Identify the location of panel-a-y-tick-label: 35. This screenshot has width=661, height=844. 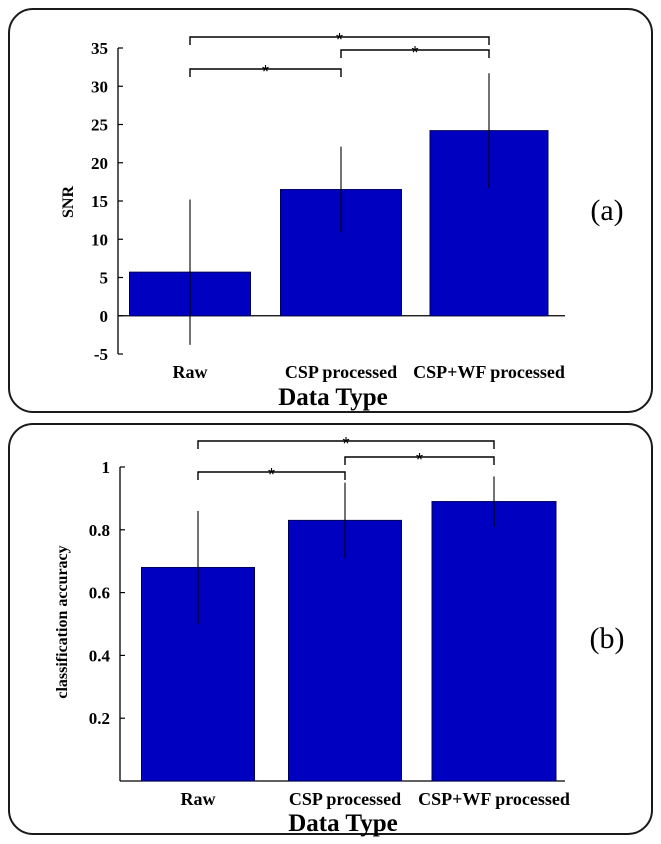
(99, 48).